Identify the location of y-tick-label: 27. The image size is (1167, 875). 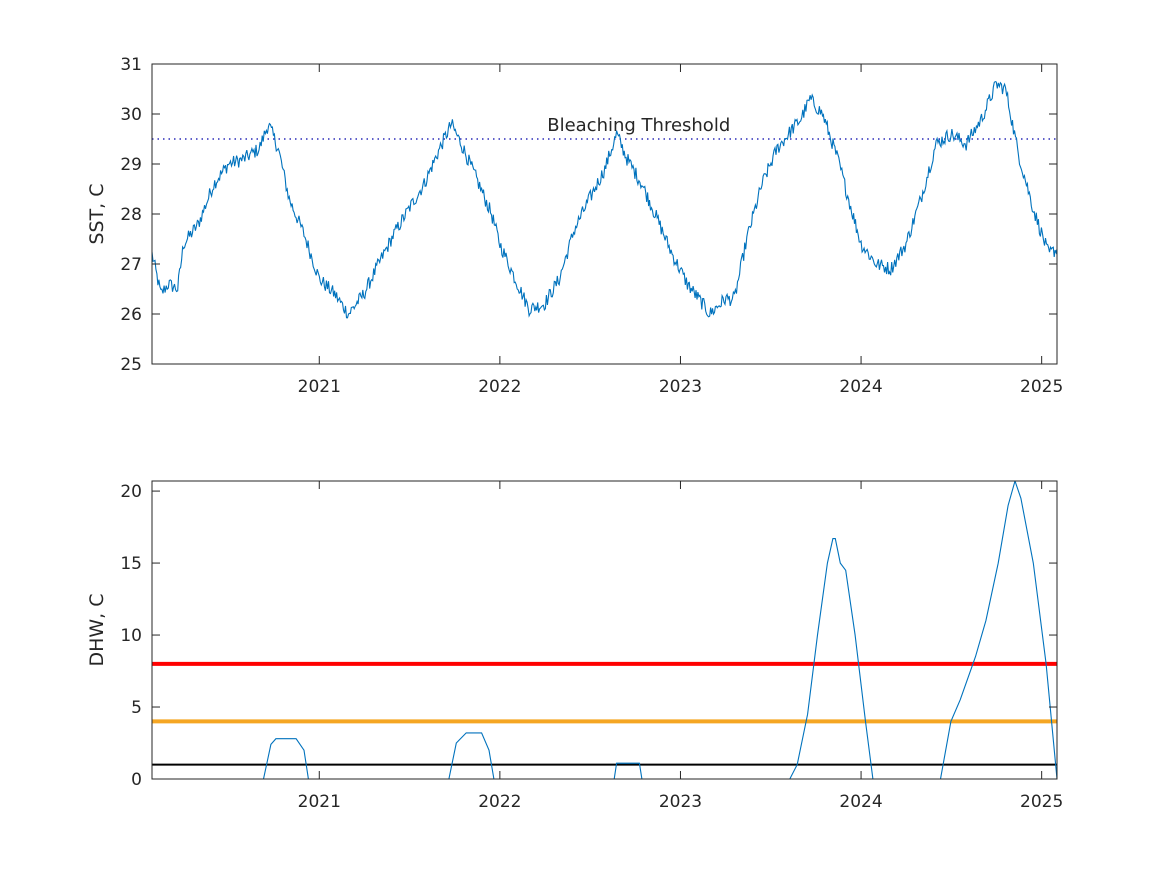
(131, 265).